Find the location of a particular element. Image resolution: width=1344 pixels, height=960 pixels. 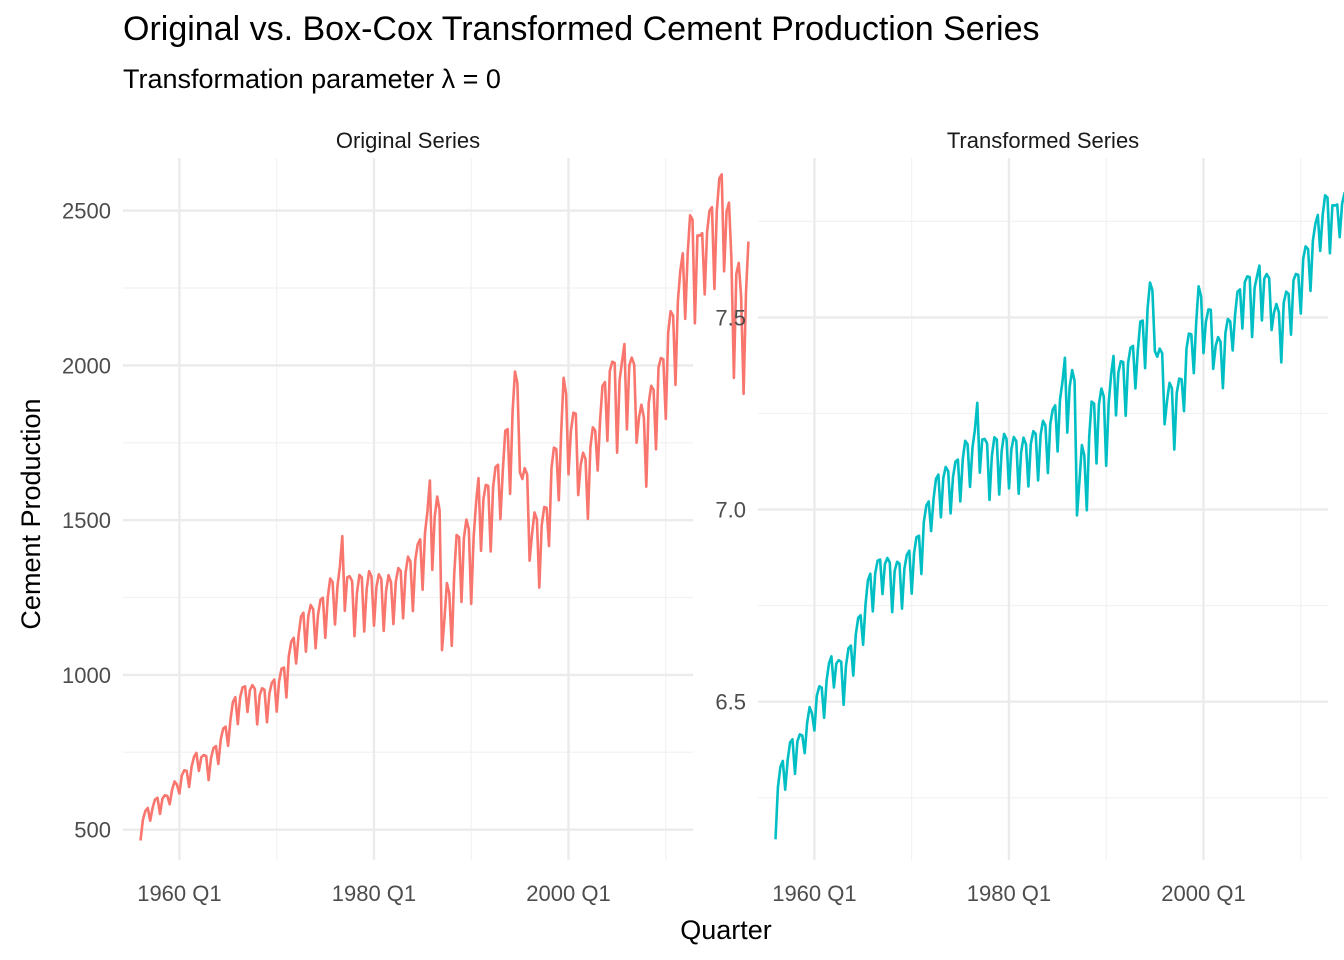

y-tick-label: 2500 is located at coordinates (86, 211).